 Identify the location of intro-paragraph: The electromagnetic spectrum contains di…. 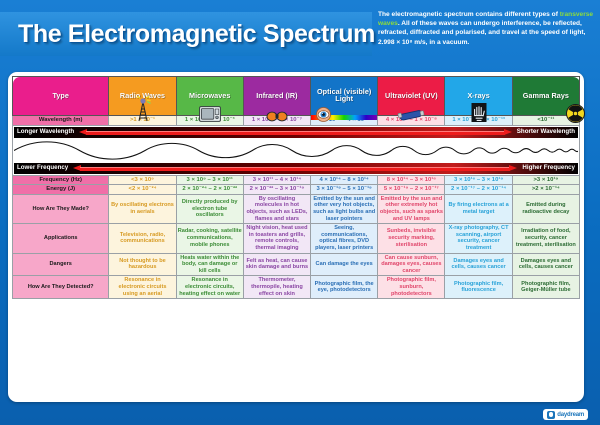
(486, 28).